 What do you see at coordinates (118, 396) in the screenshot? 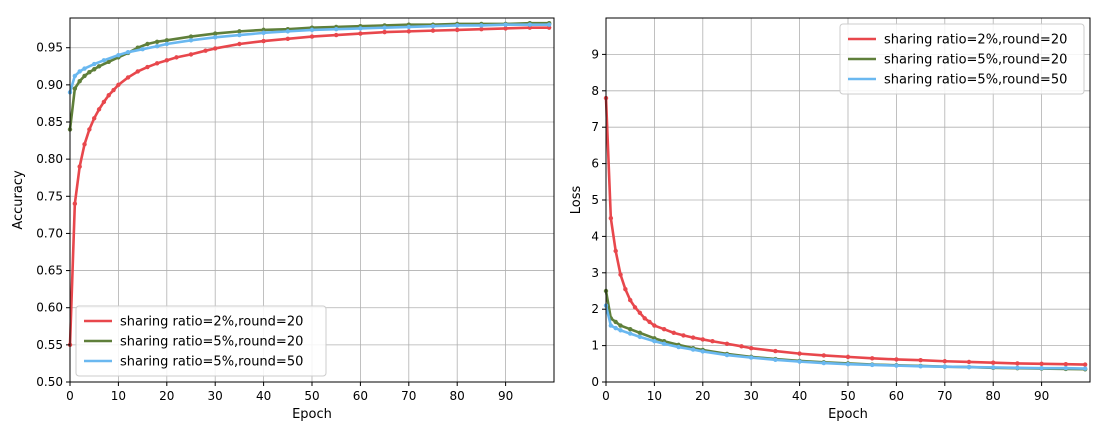
I see `x-tick-label: 10` at bounding box center [118, 396].